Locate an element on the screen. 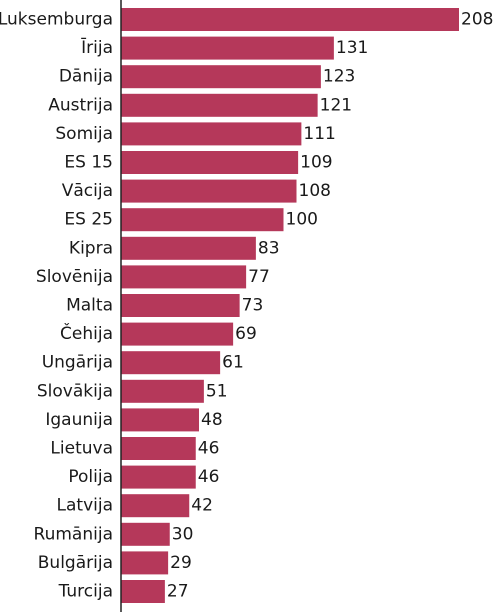 Image resolution: width=500 pixels, height=612 pixels. category-label: Malta is located at coordinates (89, 306).